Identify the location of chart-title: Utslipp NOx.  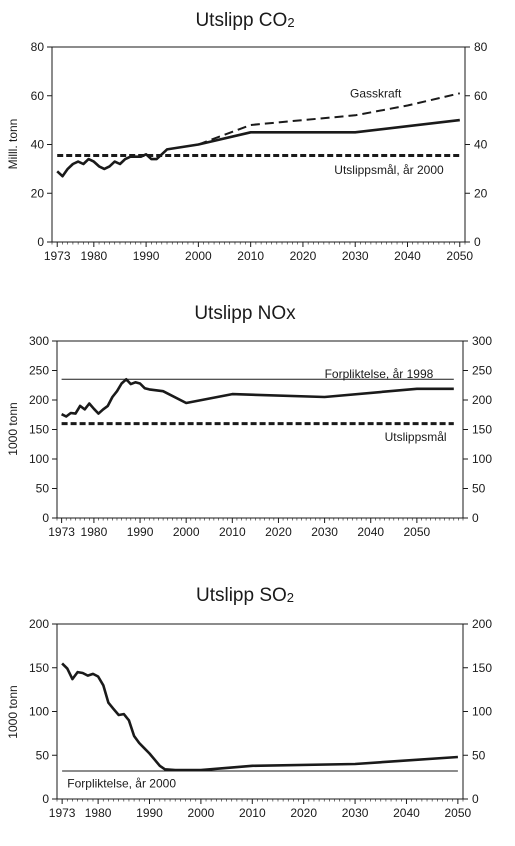
(245, 313).